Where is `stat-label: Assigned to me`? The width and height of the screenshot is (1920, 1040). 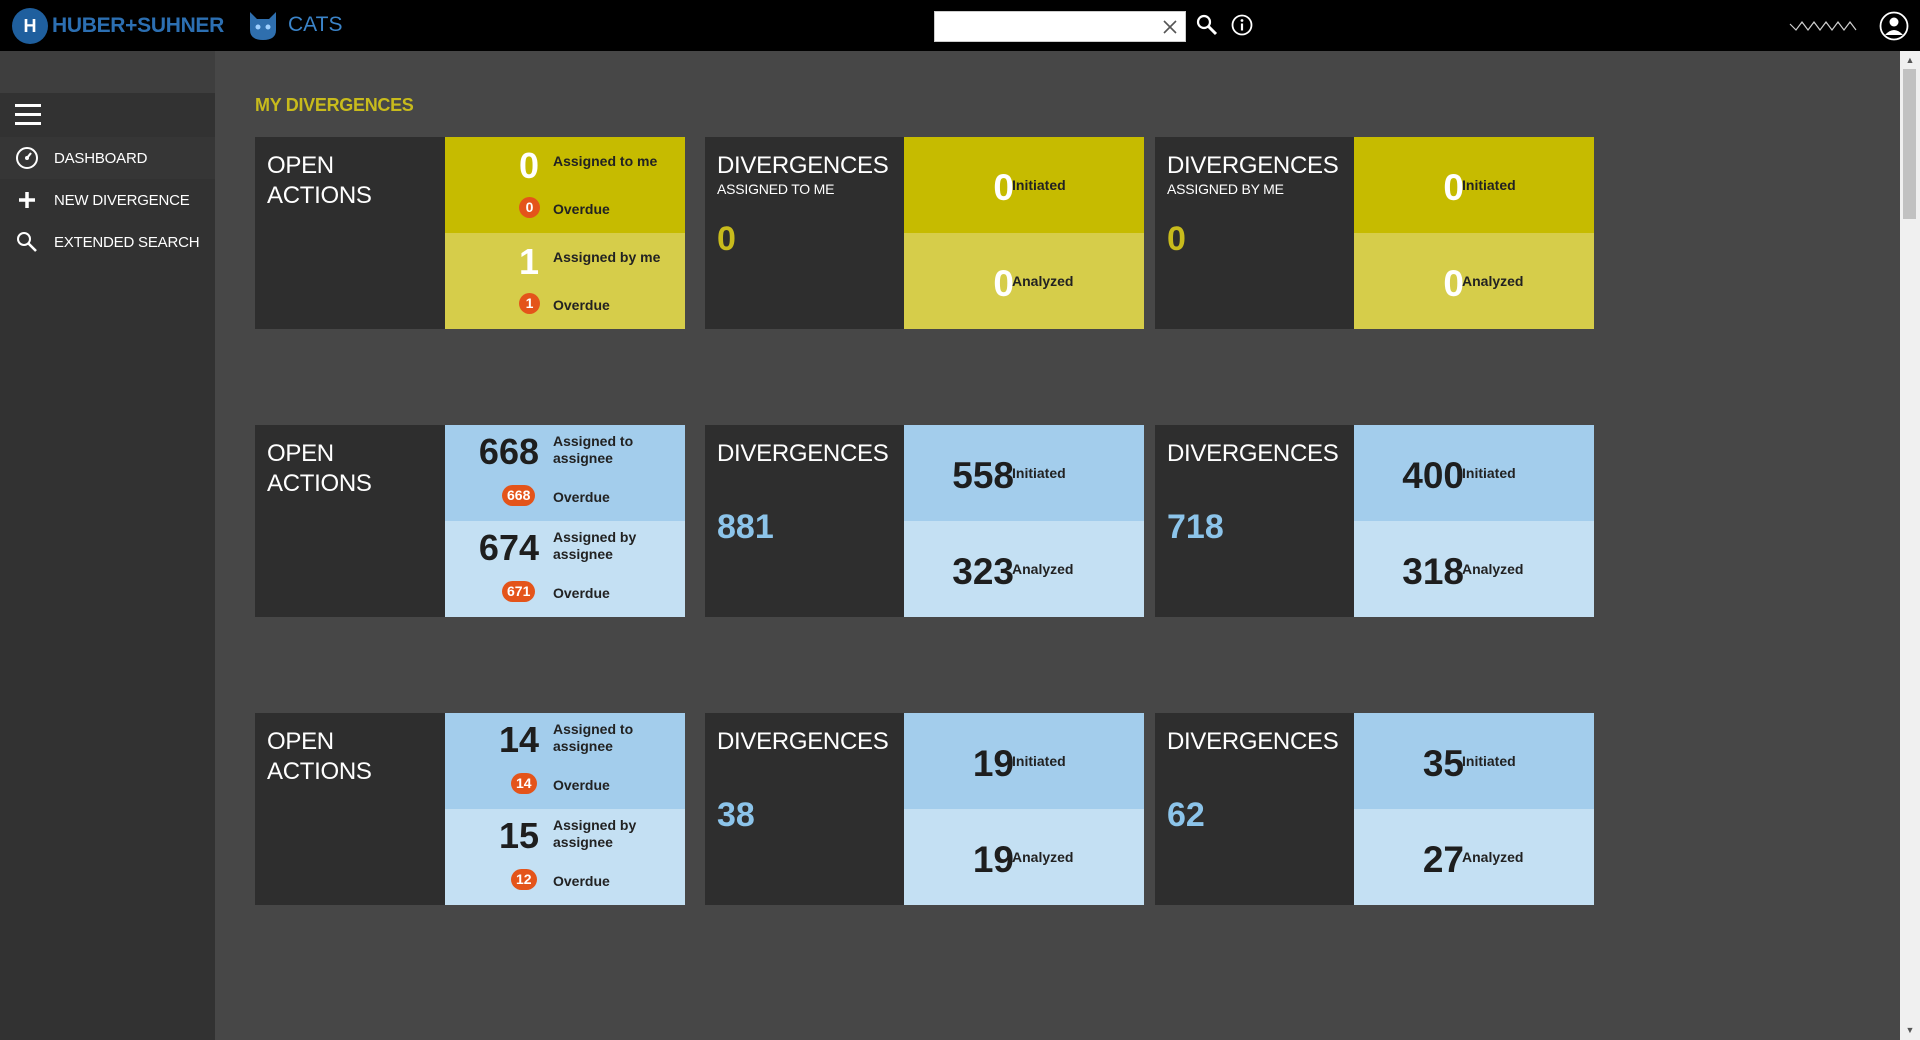
stat-label: Assigned to me is located at coordinates (605, 161).